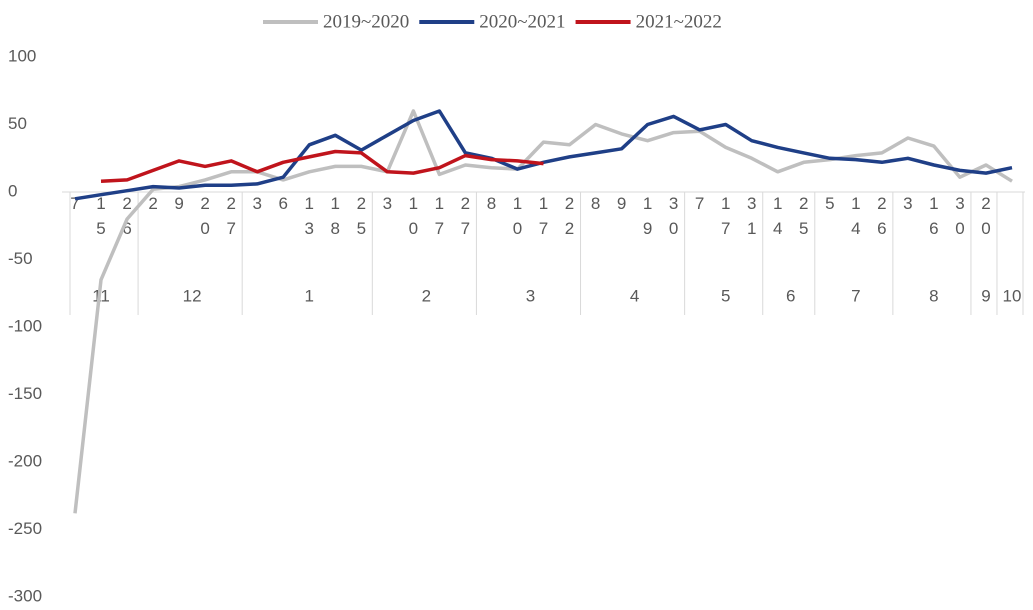 This screenshot has height=610, width=1033. I want to click on group-label: 5, so click(725, 295).